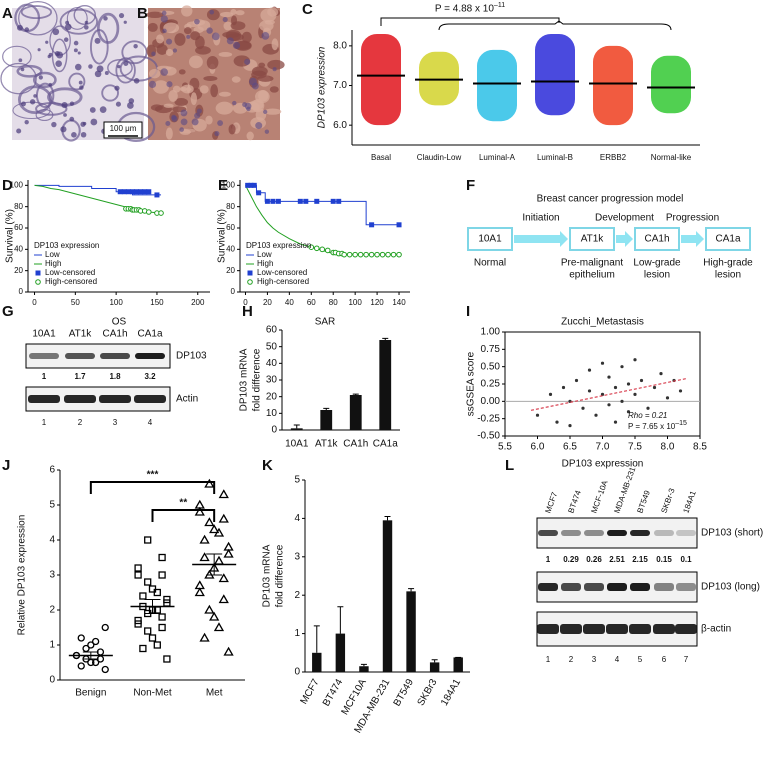 The height and width of the screenshot is (762, 764). Describe the element at coordinates (593, 239) in the screenshot. I see `stage-node: AT1k` at that location.